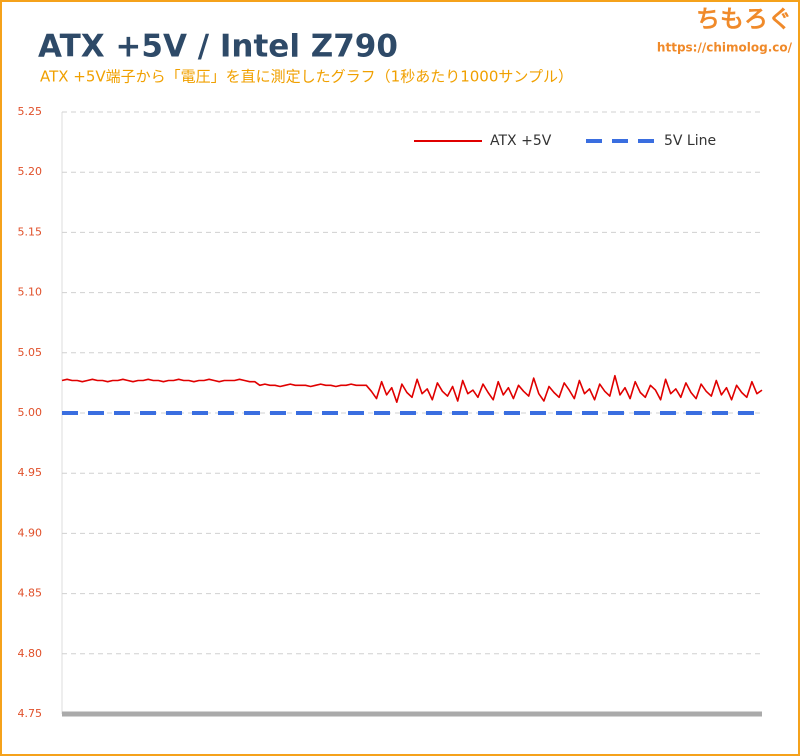 This screenshot has height=756, width=800. What do you see at coordinates (30, 532) in the screenshot?
I see `y-tick-label: 4.90` at bounding box center [30, 532].